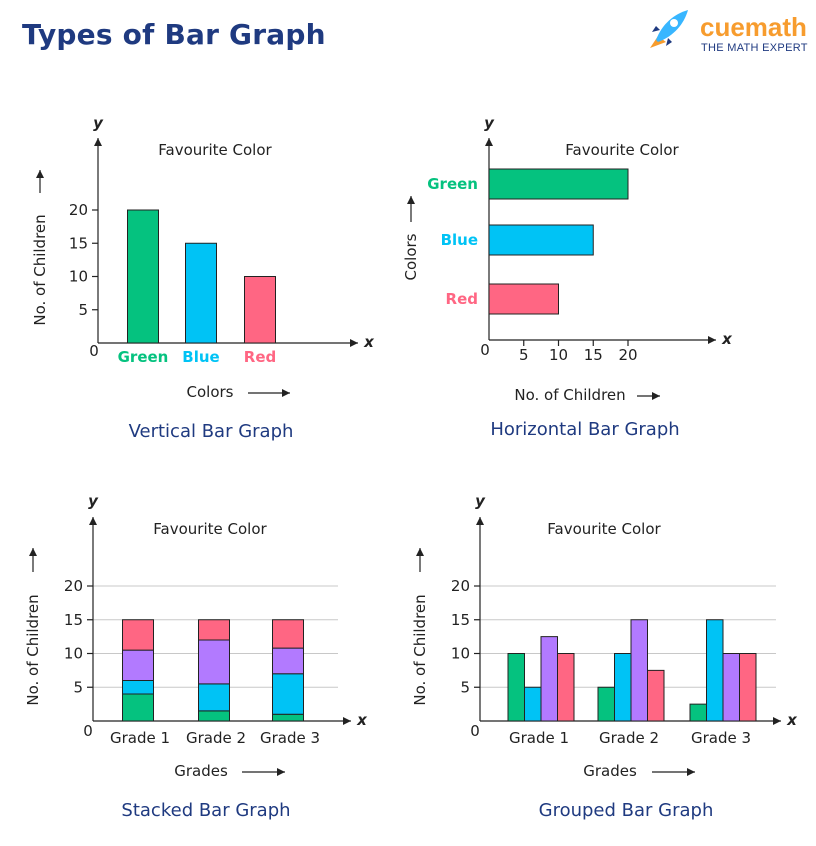 Image resolution: width=816 pixels, height=846 pixels. Describe the element at coordinates (210, 392) in the screenshot. I see `x-axis-label: Colors` at that location.